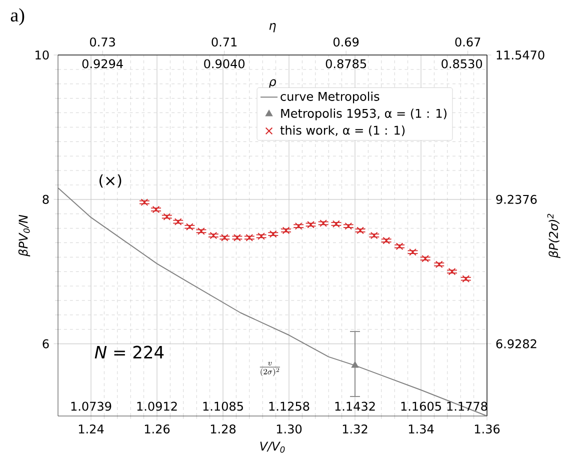 This screenshot has width=582, height=459. Describe the element at coordinates (355, 429) in the screenshot. I see `x-tick-label: 1.32` at that location.